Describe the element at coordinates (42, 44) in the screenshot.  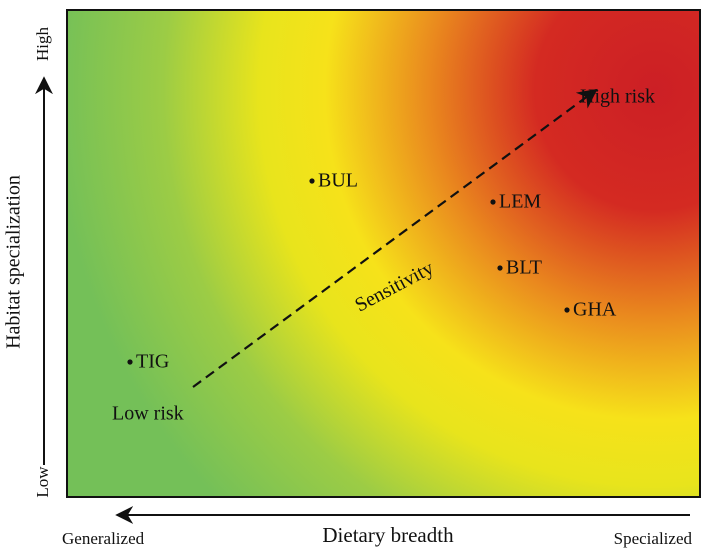
I see `y-top-label: High` at that location.